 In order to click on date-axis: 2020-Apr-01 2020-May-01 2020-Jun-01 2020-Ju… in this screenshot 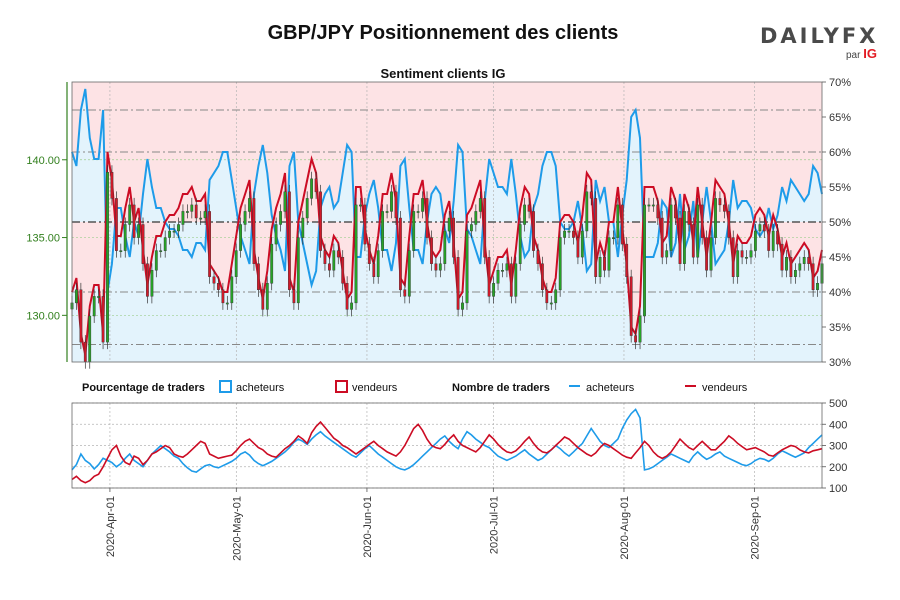, I will do `click(433, 524)`.